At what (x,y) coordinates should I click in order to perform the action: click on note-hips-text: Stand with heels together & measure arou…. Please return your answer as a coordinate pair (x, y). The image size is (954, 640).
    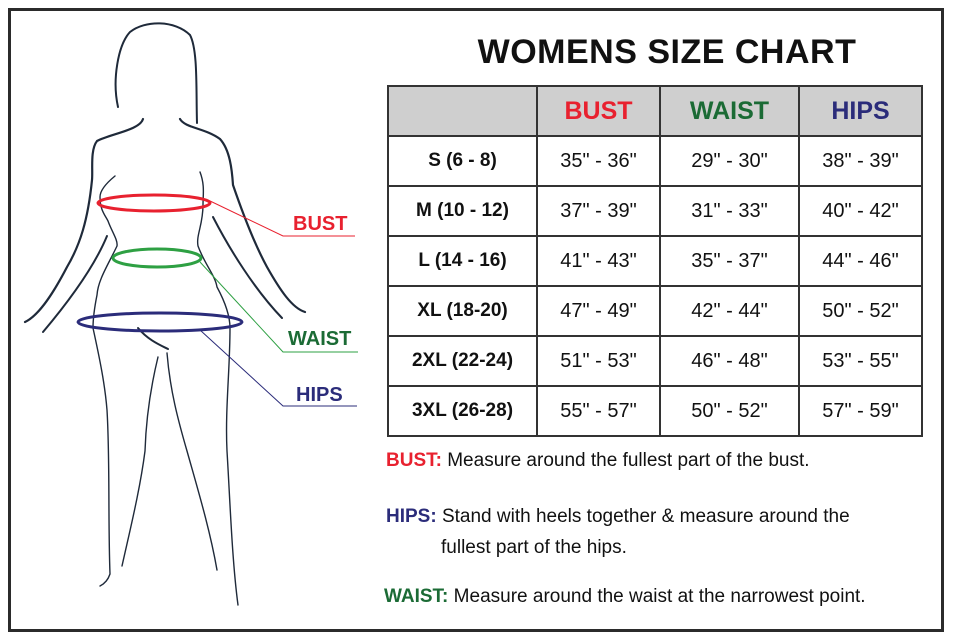
    Looking at the image, I should click on (645, 516).